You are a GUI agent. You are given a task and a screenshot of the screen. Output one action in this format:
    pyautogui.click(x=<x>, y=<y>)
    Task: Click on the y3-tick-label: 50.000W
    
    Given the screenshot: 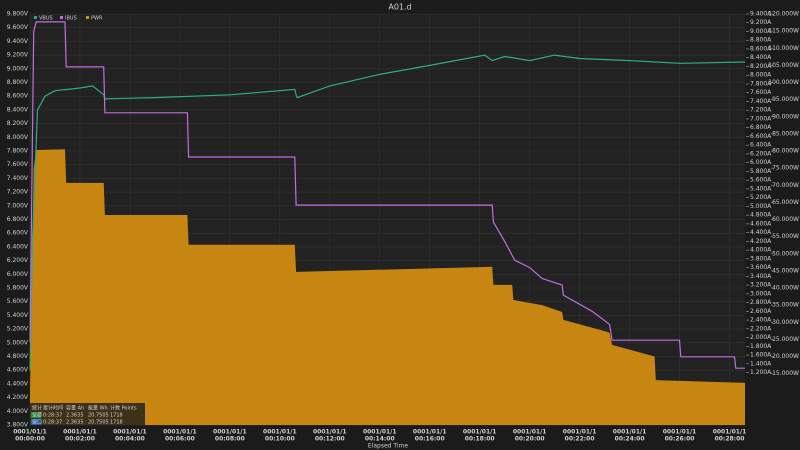 What is the action you would take?
    pyautogui.click(x=785, y=253)
    